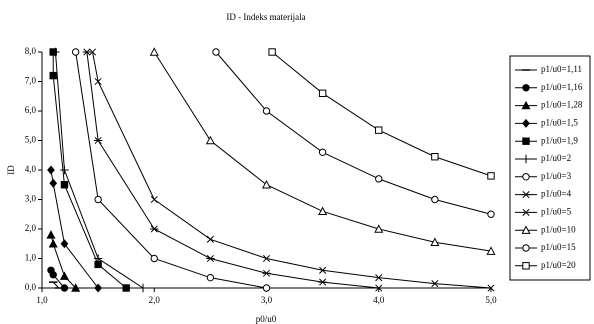 The image size is (594, 324). Describe the element at coordinates (561, 69) in the screenshot. I see `legend-label: p1/u0=1,11` at that location.